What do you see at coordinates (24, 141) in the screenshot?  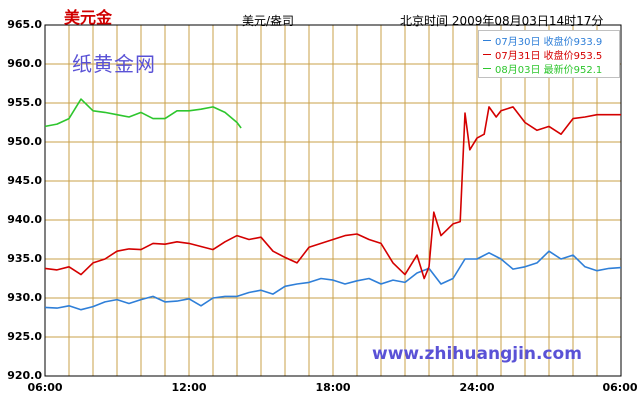 I see `y-tick-label: 950.0` at bounding box center [24, 141].